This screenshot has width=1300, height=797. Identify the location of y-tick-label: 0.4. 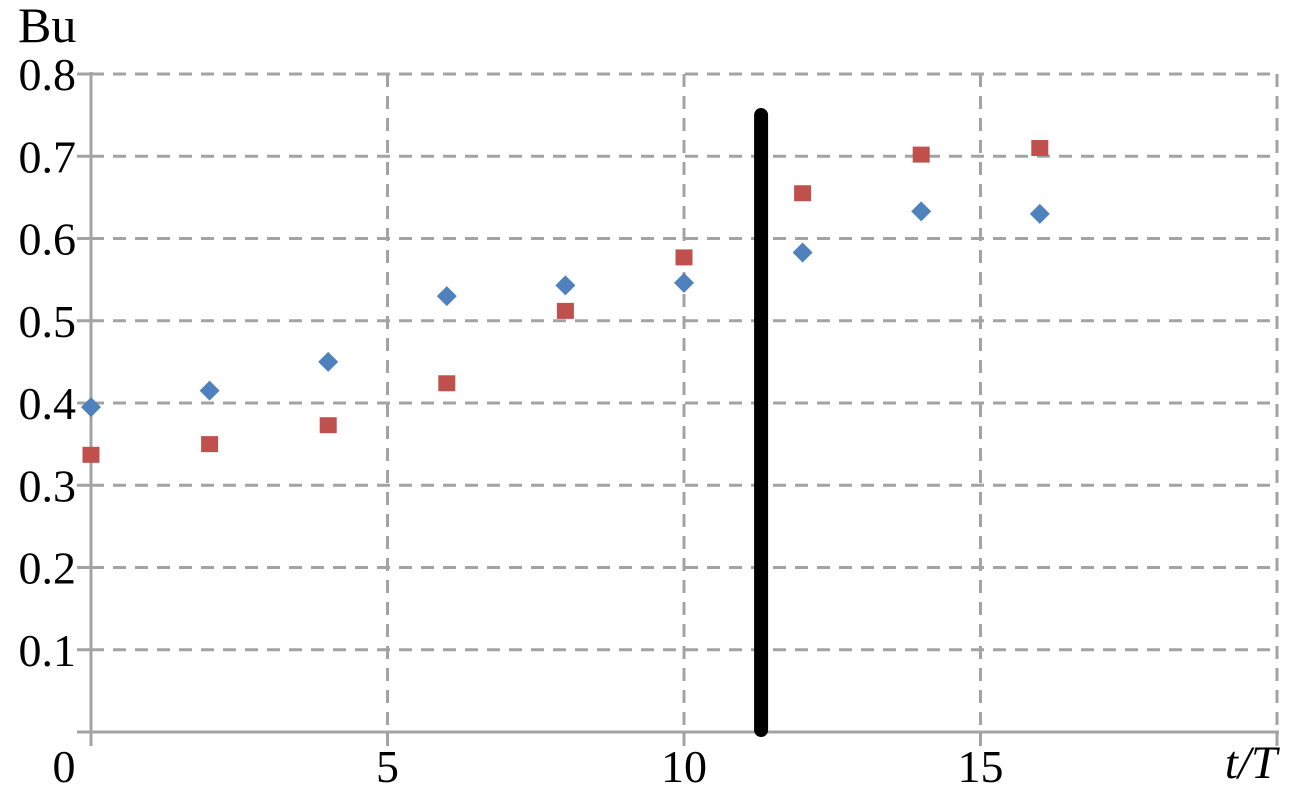
(48, 403).